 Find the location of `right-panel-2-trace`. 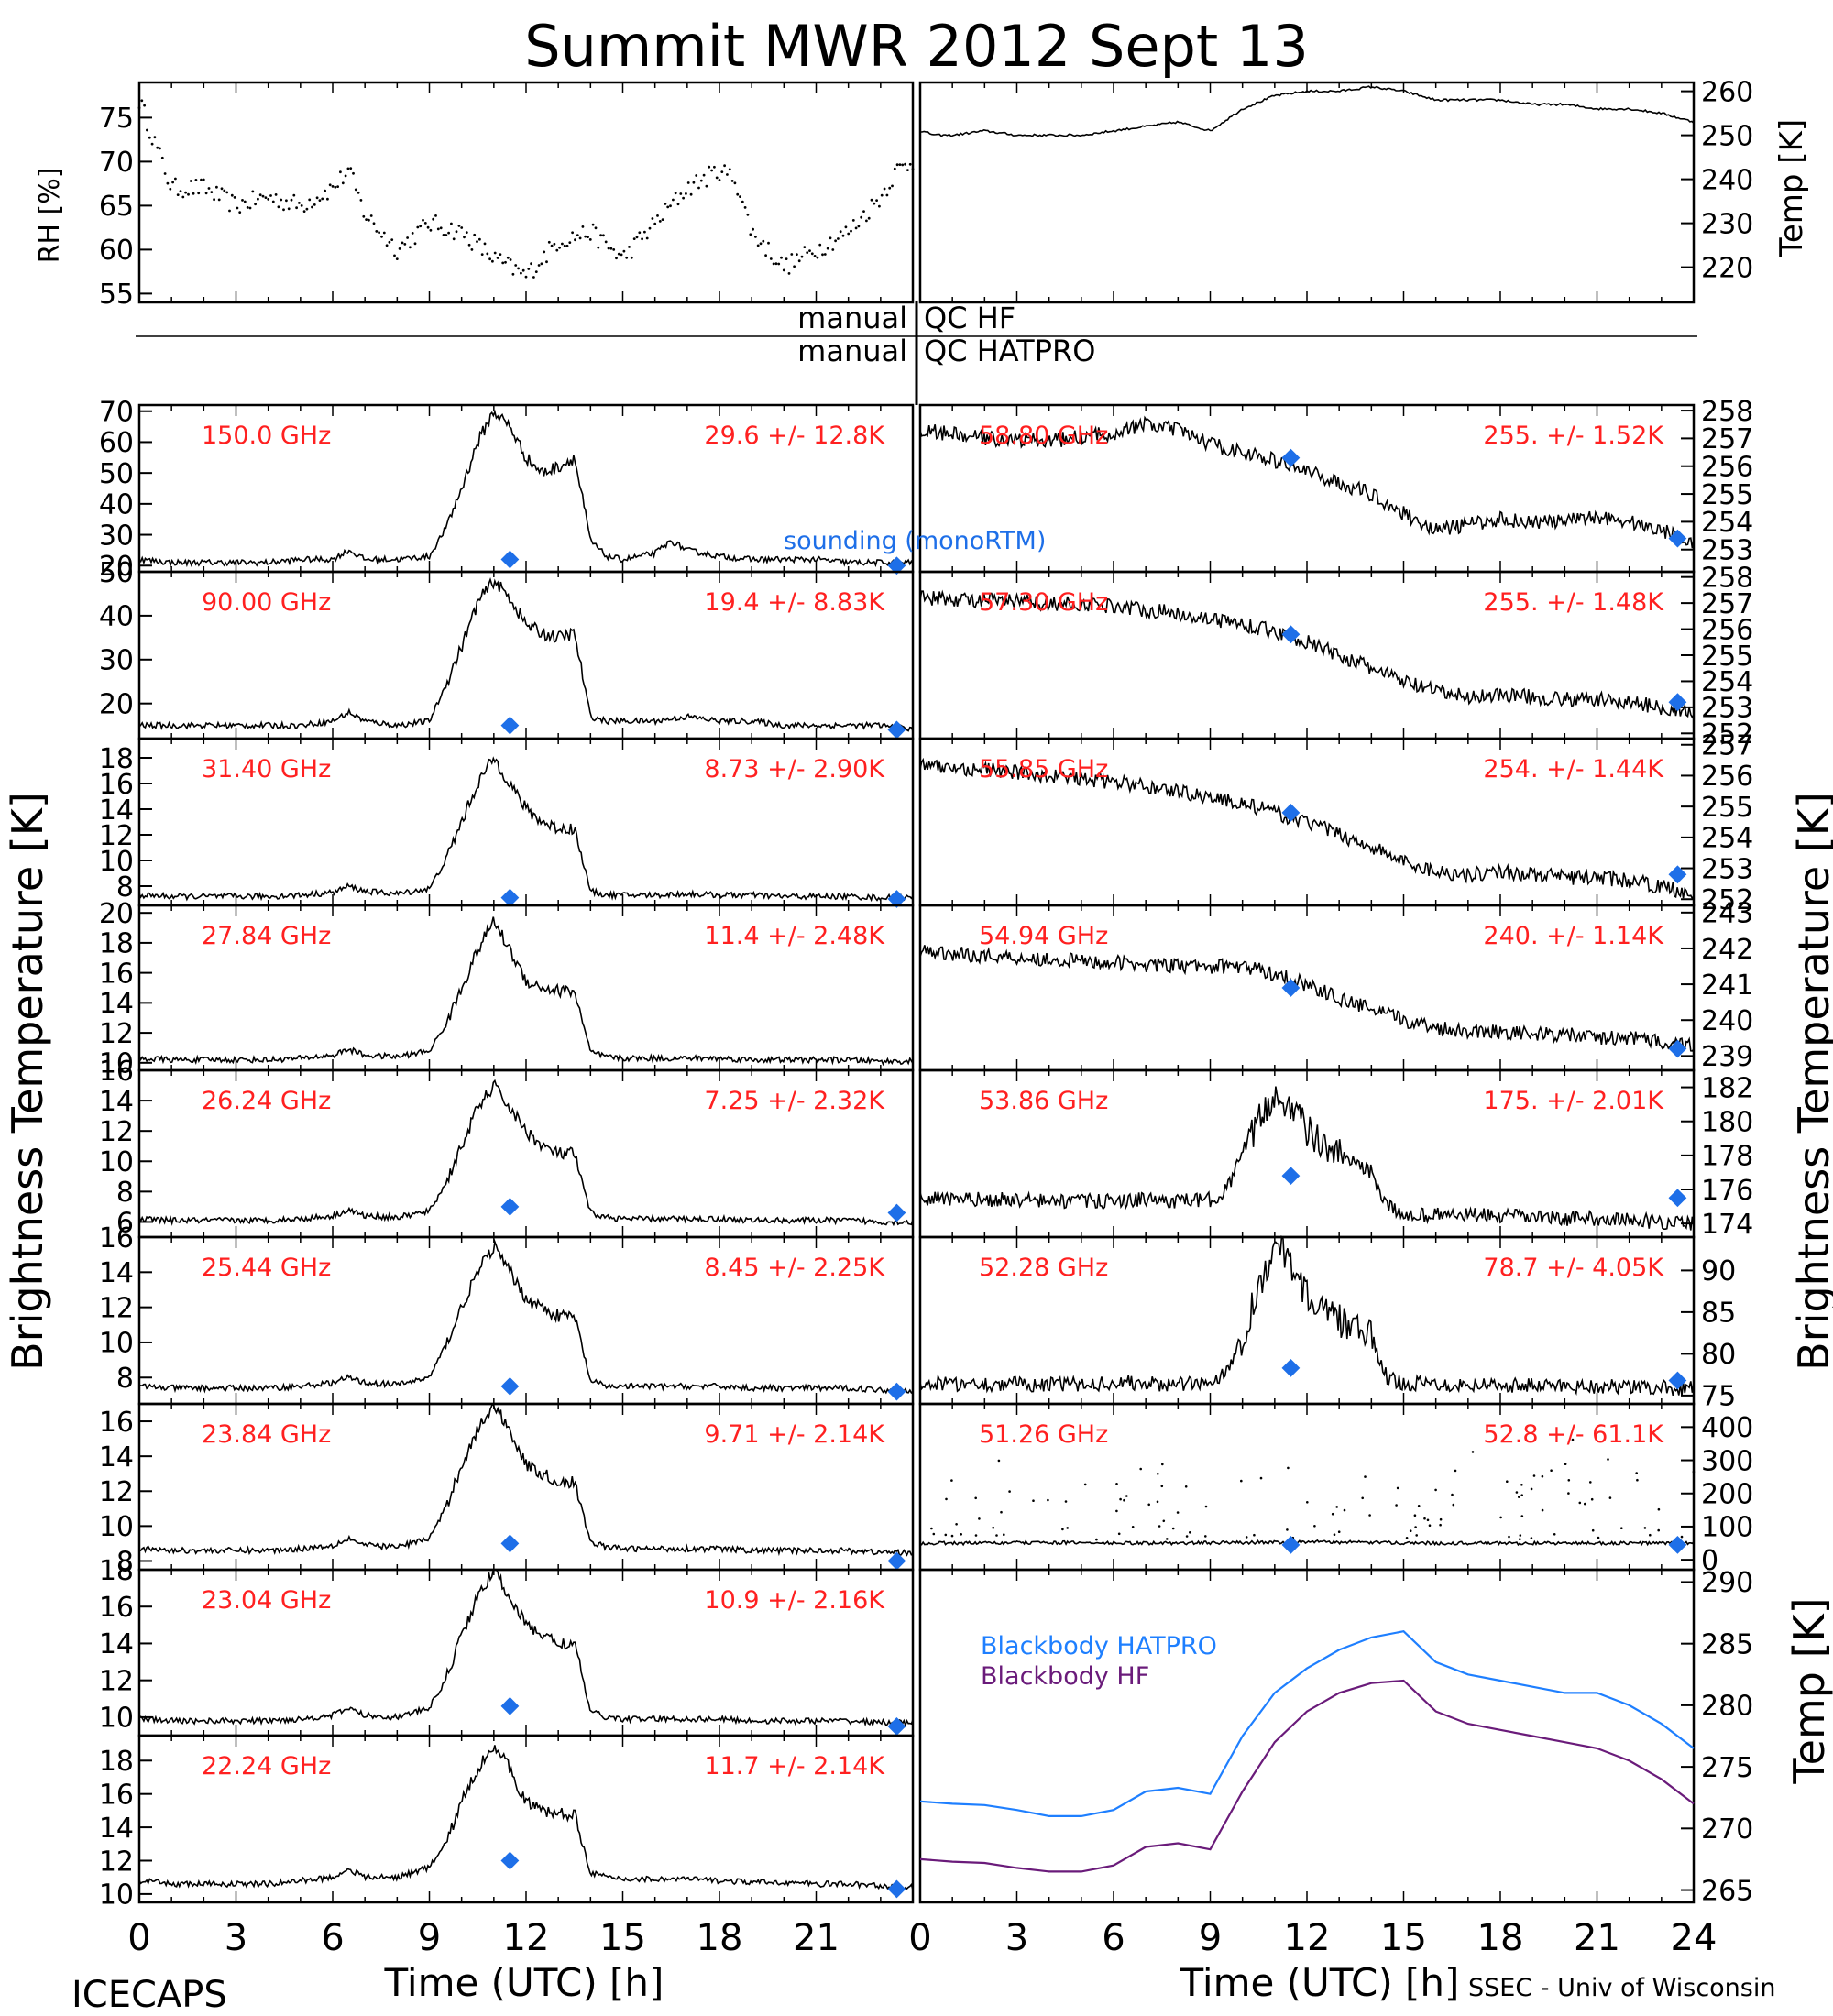

right-panel-2-trace is located at coordinates (1307, 828).